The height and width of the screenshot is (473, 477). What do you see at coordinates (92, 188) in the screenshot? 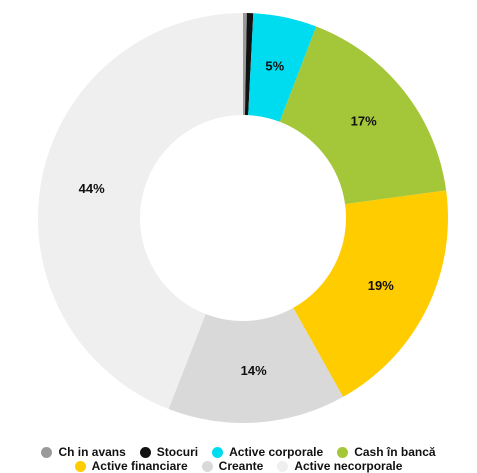
I see `slice-label: 44%` at bounding box center [92, 188].